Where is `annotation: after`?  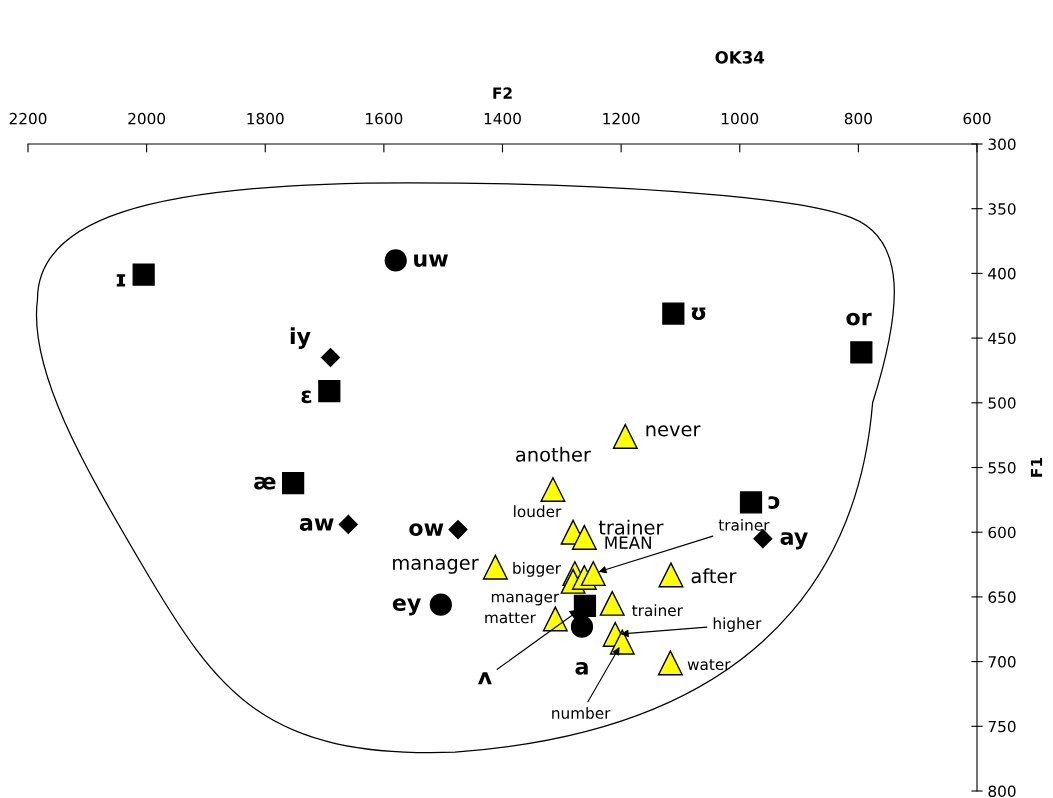
annotation: after is located at coordinates (714, 576).